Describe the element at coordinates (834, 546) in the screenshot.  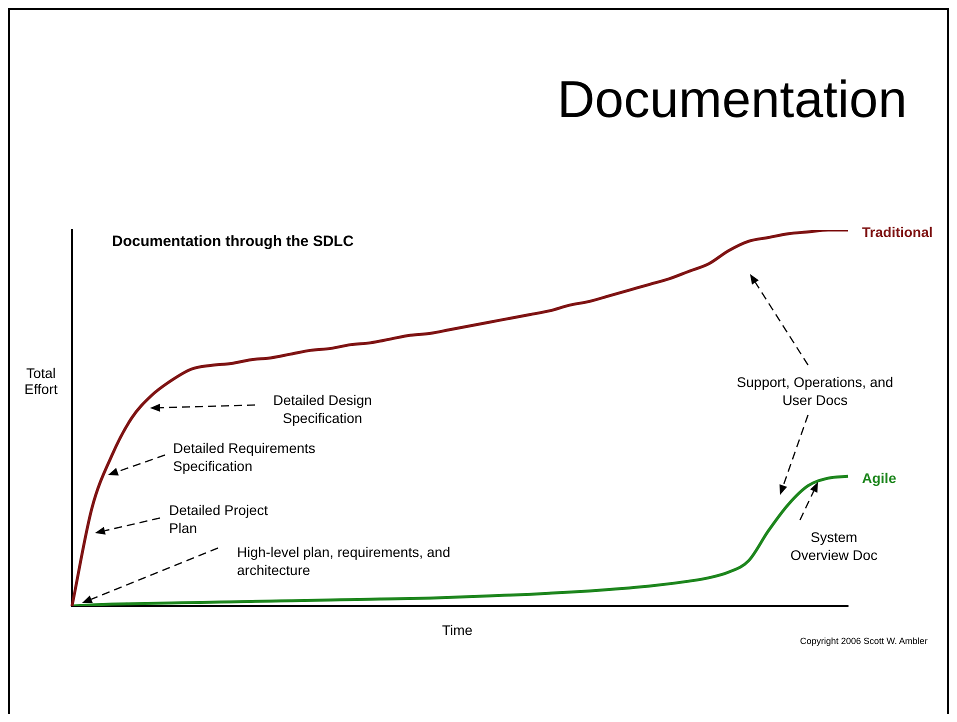
I see `annotation: System Overview Doc` at that location.